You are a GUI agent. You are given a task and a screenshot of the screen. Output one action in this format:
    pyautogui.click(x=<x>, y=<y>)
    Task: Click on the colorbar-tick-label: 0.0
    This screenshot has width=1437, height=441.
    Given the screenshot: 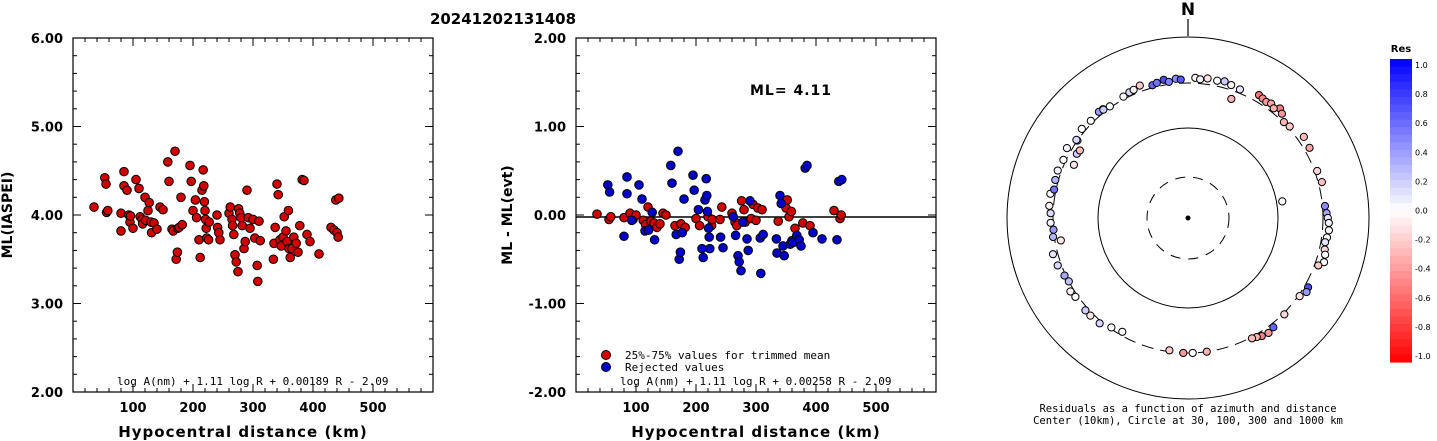 What is the action you would take?
    pyautogui.click(x=1421, y=211)
    